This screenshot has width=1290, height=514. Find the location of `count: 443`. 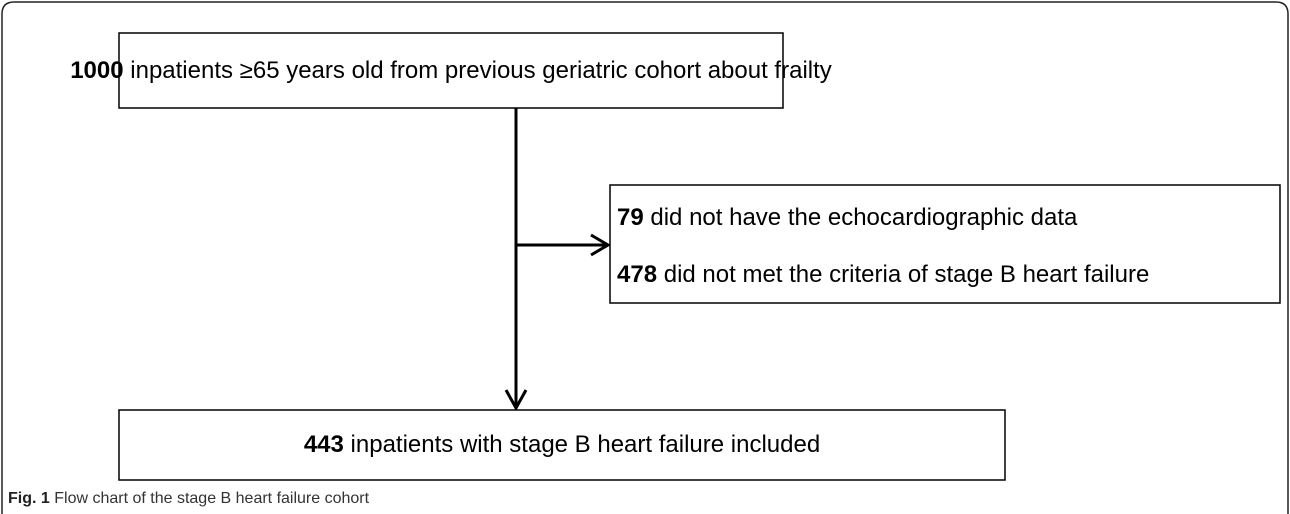

count: 443 is located at coordinates (324, 444).